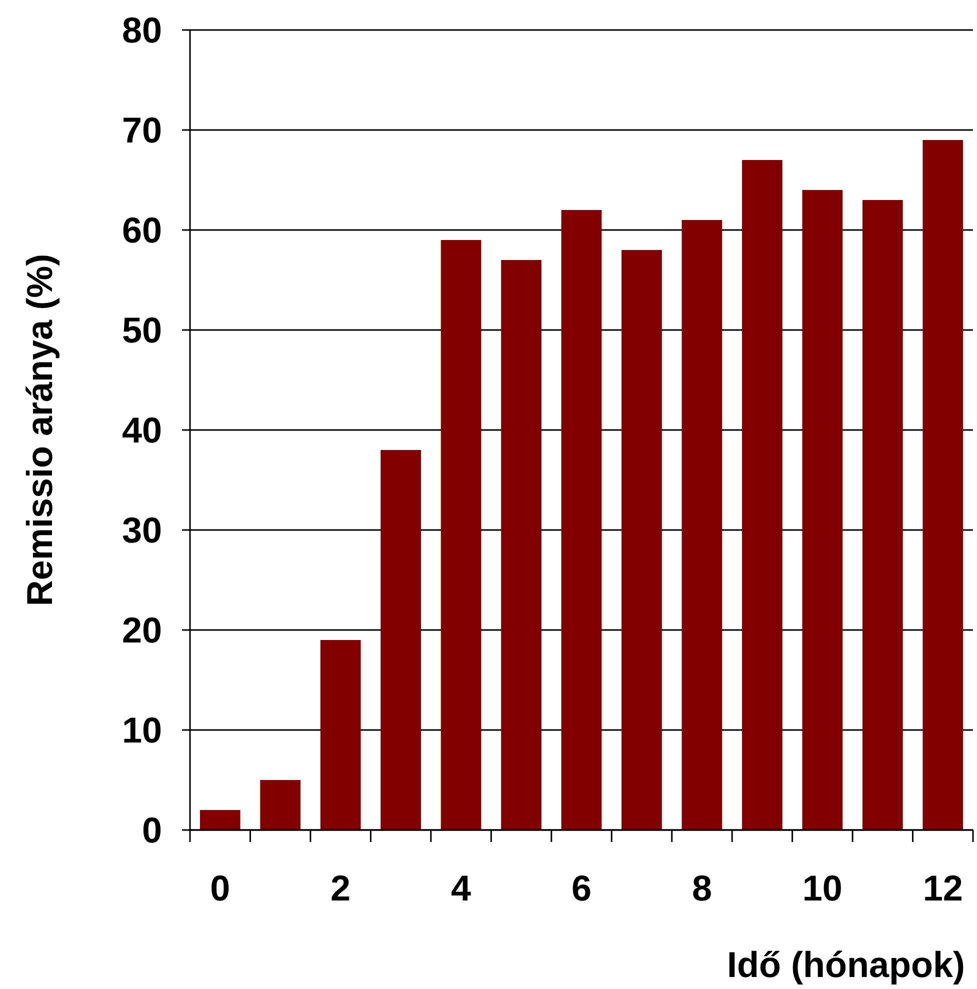 The height and width of the screenshot is (989, 977). I want to click on x-tick-label: 12, so click(942, 888).